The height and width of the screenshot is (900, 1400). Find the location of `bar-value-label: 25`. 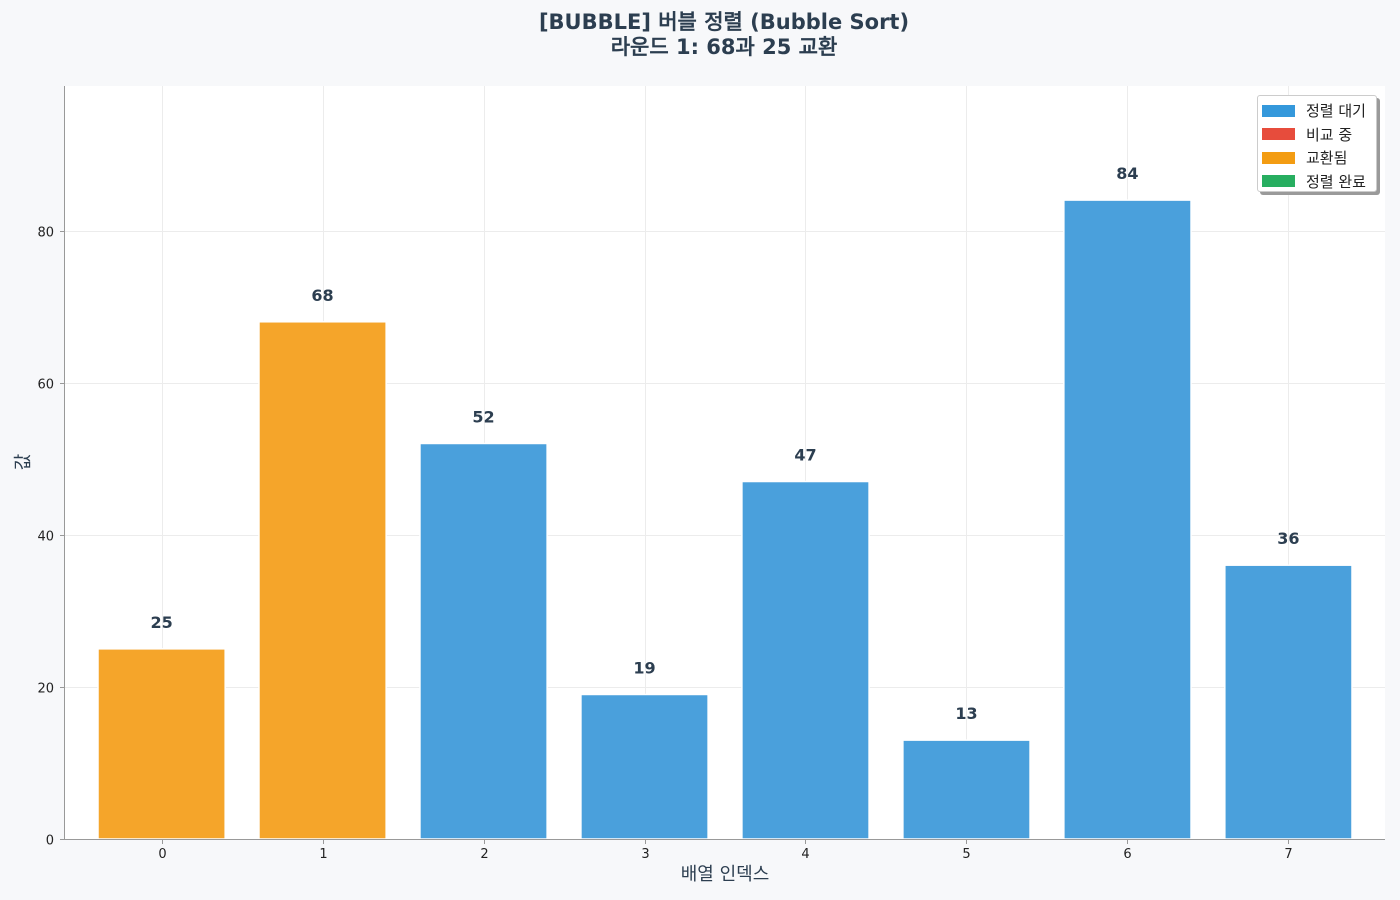

bar-value-label: 25 is located at coordinates (161, 622).